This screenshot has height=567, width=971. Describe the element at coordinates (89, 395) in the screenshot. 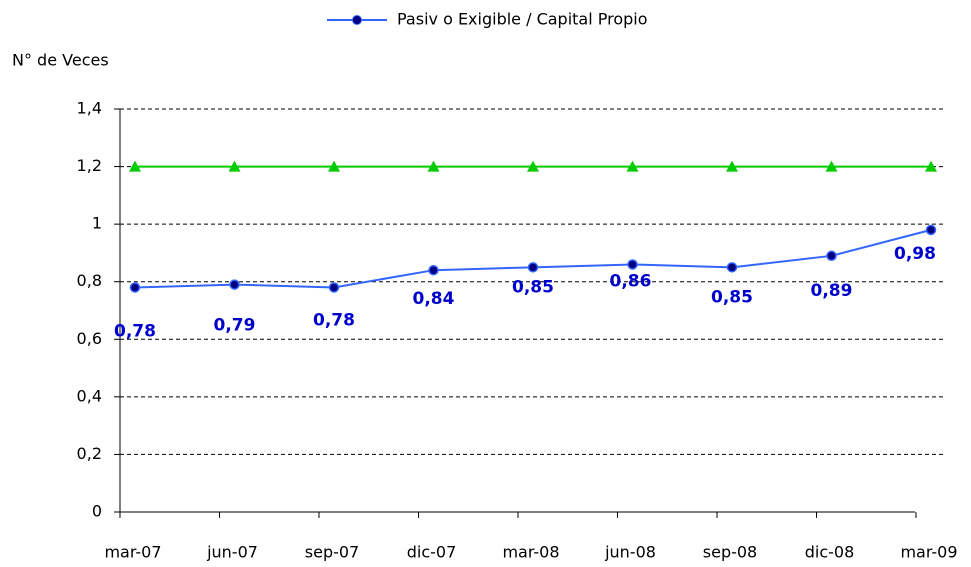

I see `y-tick-label: 0,4` at that location.